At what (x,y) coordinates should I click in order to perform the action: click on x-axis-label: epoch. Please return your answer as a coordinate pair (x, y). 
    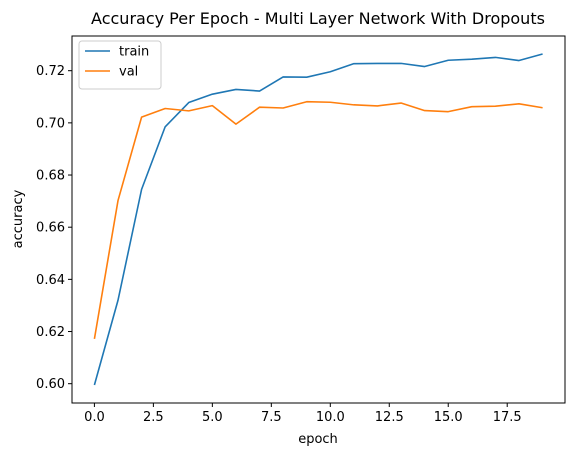
    Looking at the image, I should click on (318, 439).